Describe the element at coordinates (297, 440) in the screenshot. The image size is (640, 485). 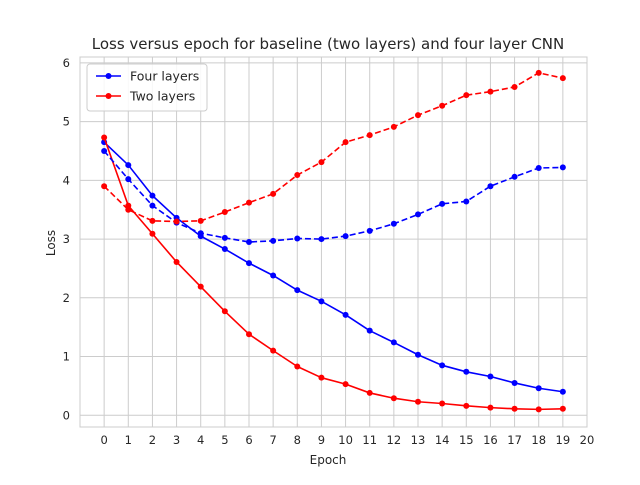
I see `x-tick-label: 8` at that location.